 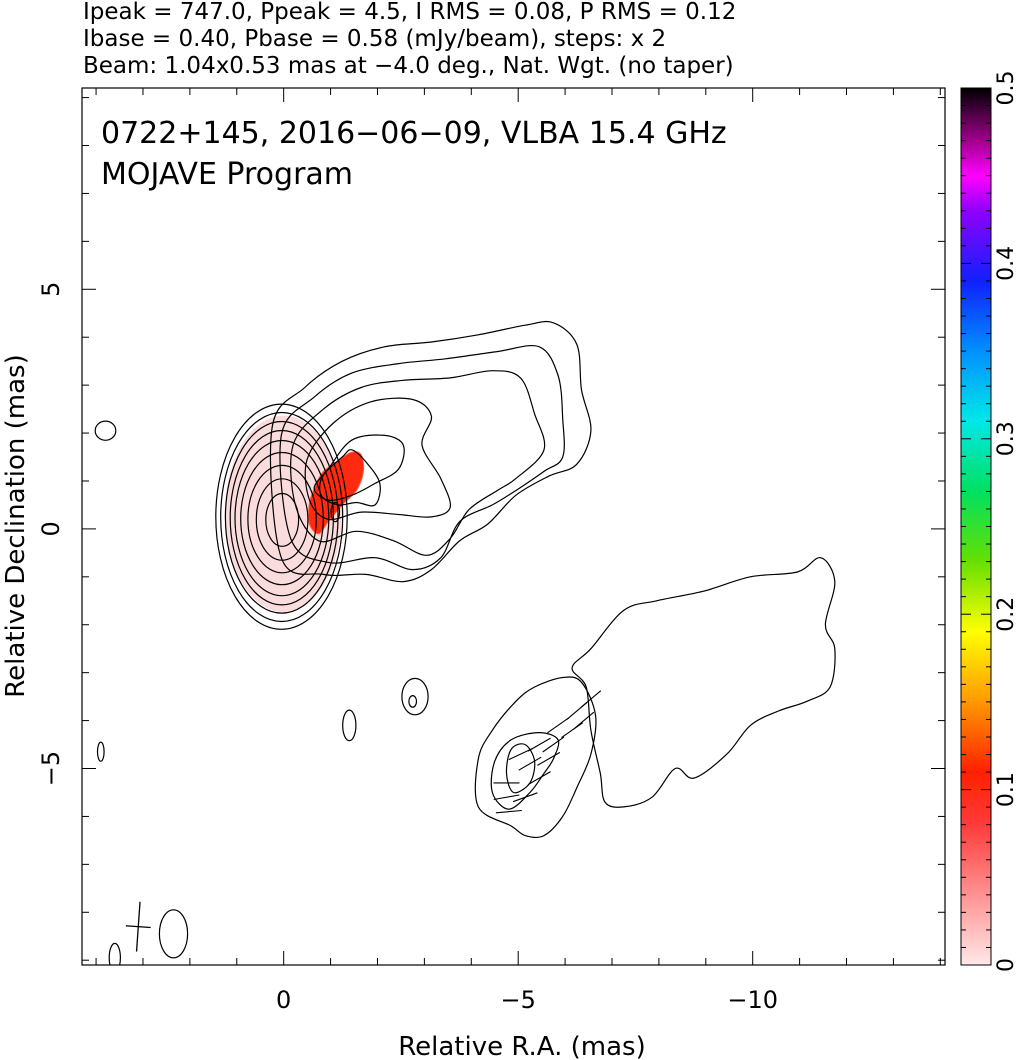 I want to click on y-axis-title: Relative Declination (mas), so click(x=16, y=525).